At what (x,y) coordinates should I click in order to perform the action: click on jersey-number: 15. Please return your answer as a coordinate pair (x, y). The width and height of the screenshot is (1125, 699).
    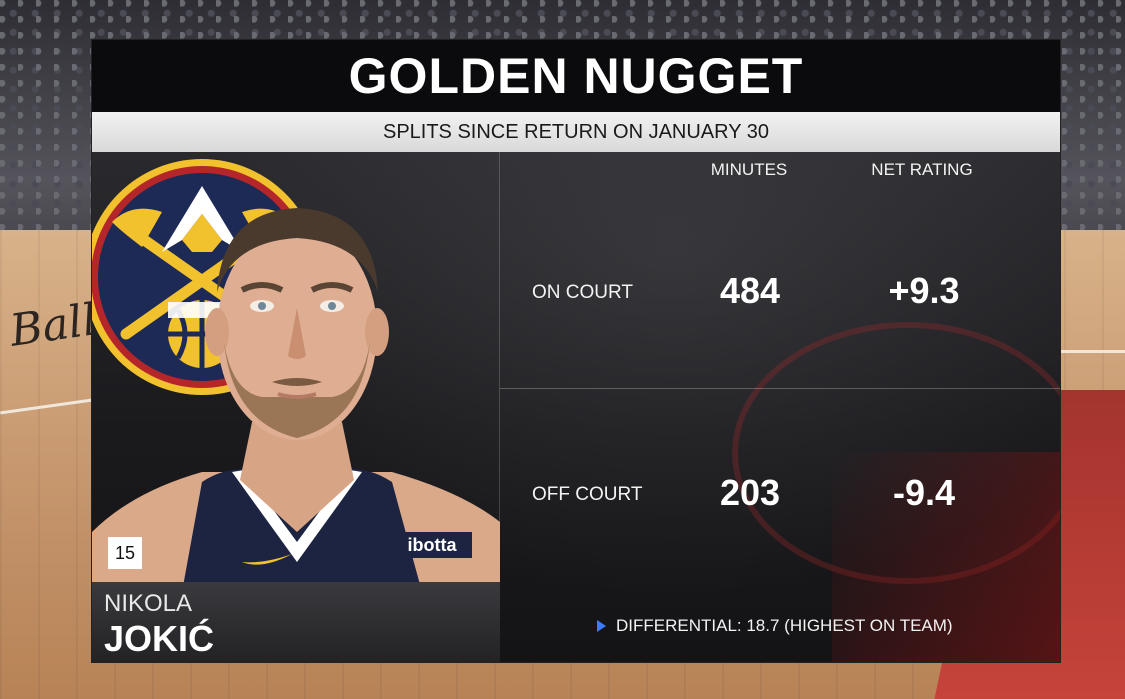
    Looking at the image, I should click on (125, 553).